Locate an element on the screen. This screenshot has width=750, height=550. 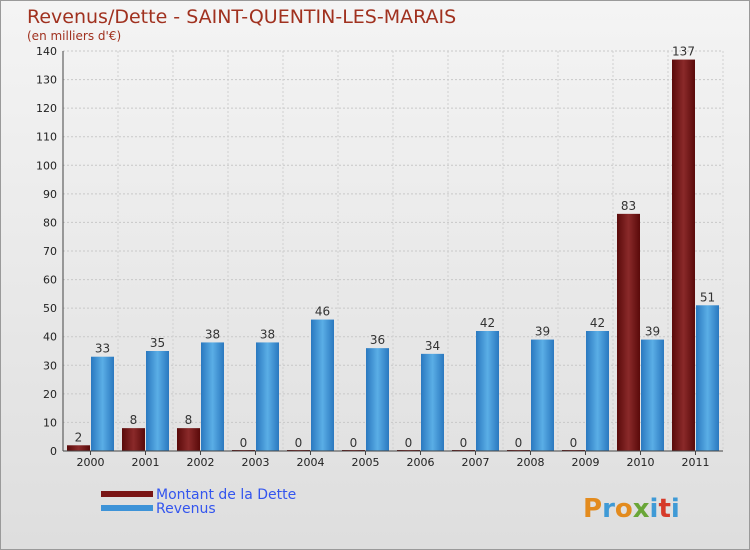
data-label-revenue: 35 is located at coordinates (157, 343).